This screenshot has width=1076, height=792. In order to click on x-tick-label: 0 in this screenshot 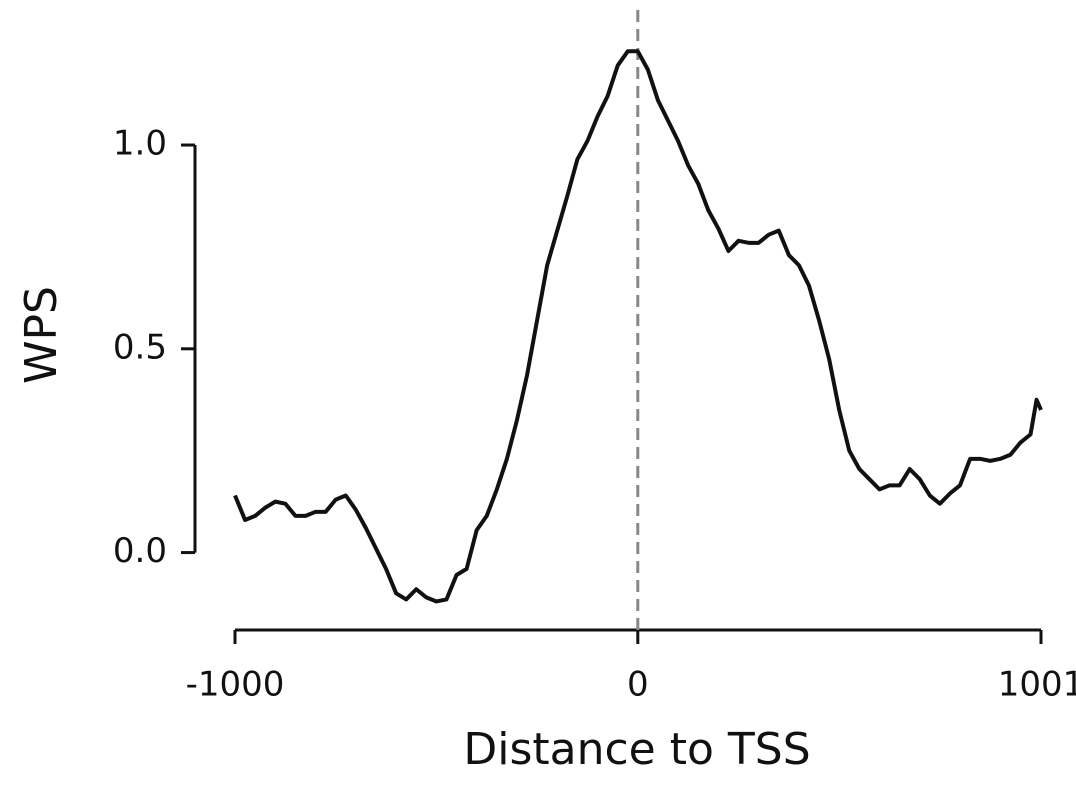, I will do `click(638, 685)`.